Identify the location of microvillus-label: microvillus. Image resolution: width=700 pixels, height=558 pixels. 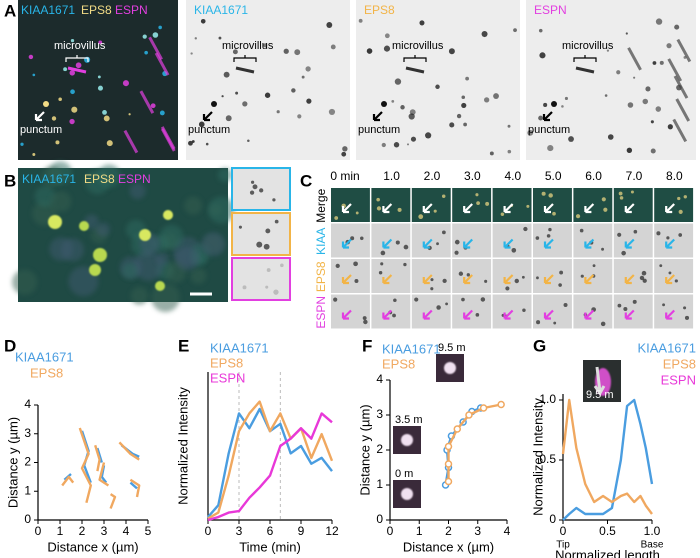
(248, 46).